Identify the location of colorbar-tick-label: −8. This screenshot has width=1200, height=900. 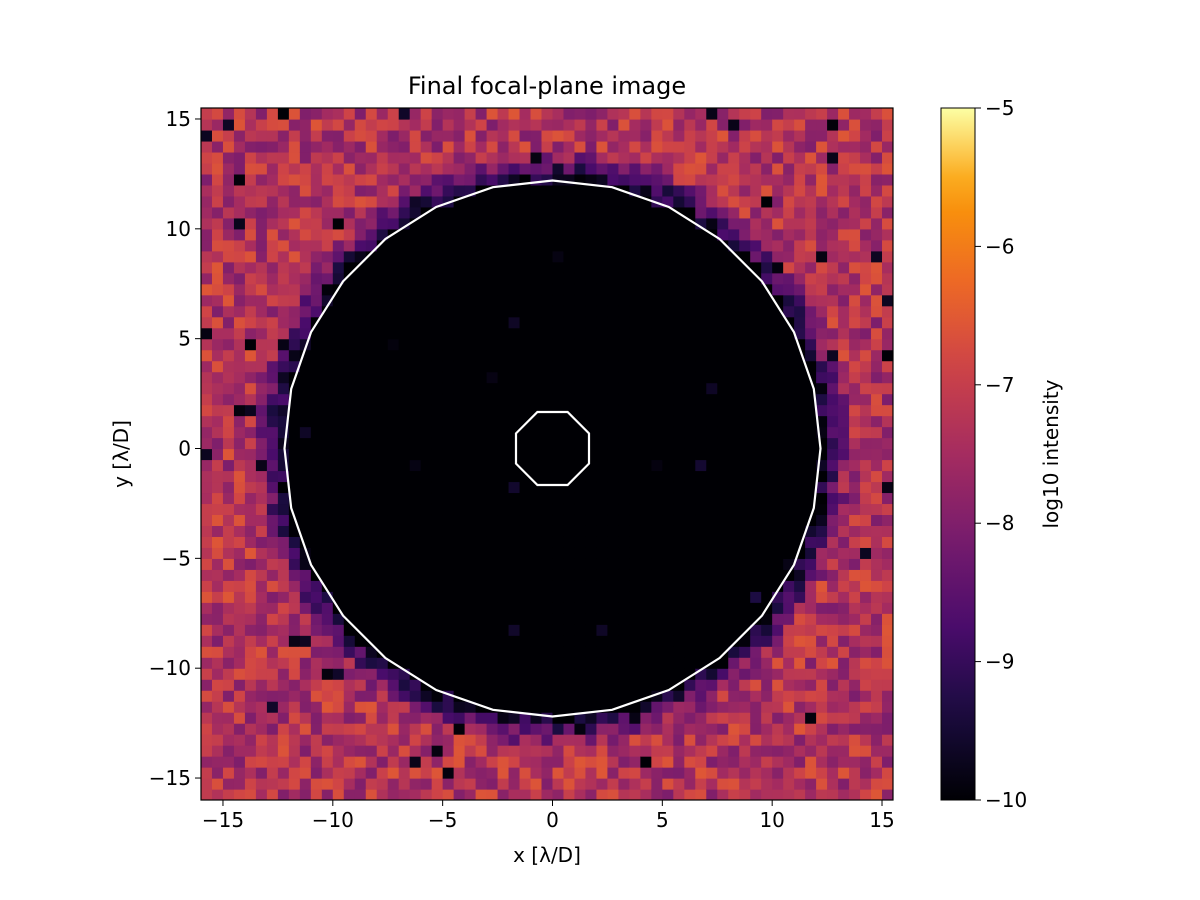
(999, 523).